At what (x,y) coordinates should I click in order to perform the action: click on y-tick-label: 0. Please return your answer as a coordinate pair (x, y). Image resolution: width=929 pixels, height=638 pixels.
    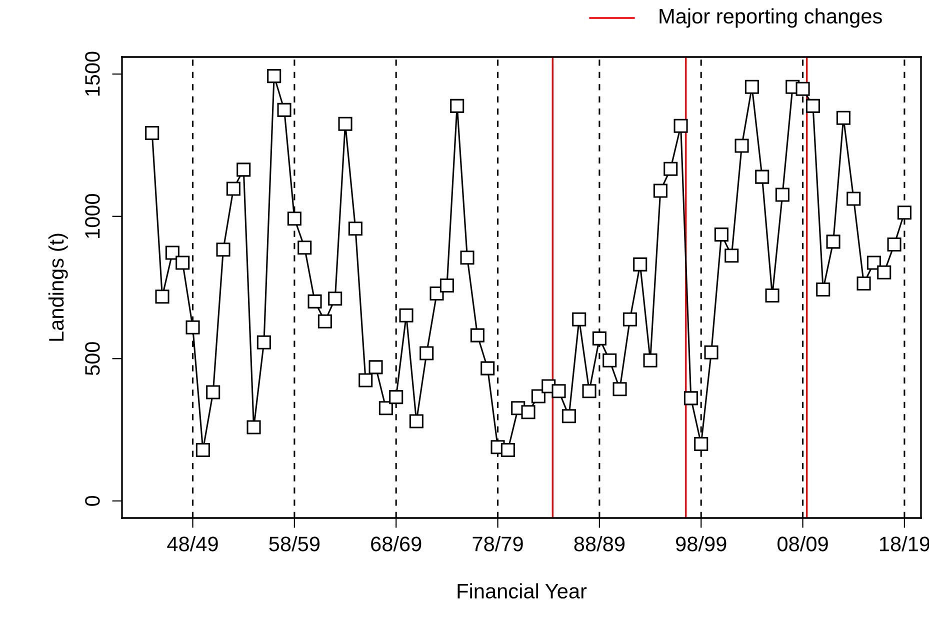
    Looking at the image, I should click on (92, 501).